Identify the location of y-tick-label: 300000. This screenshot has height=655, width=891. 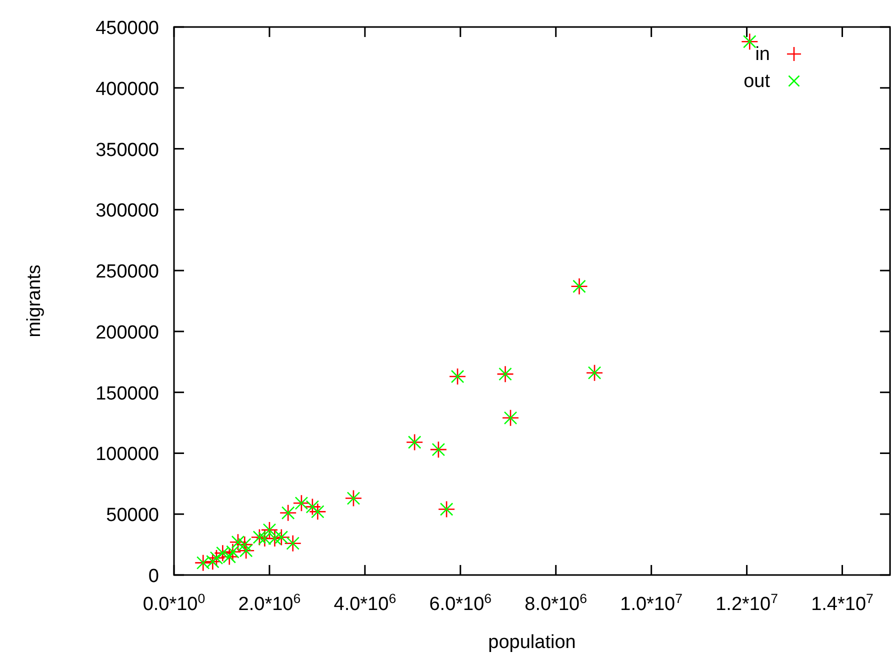
(127, 211).